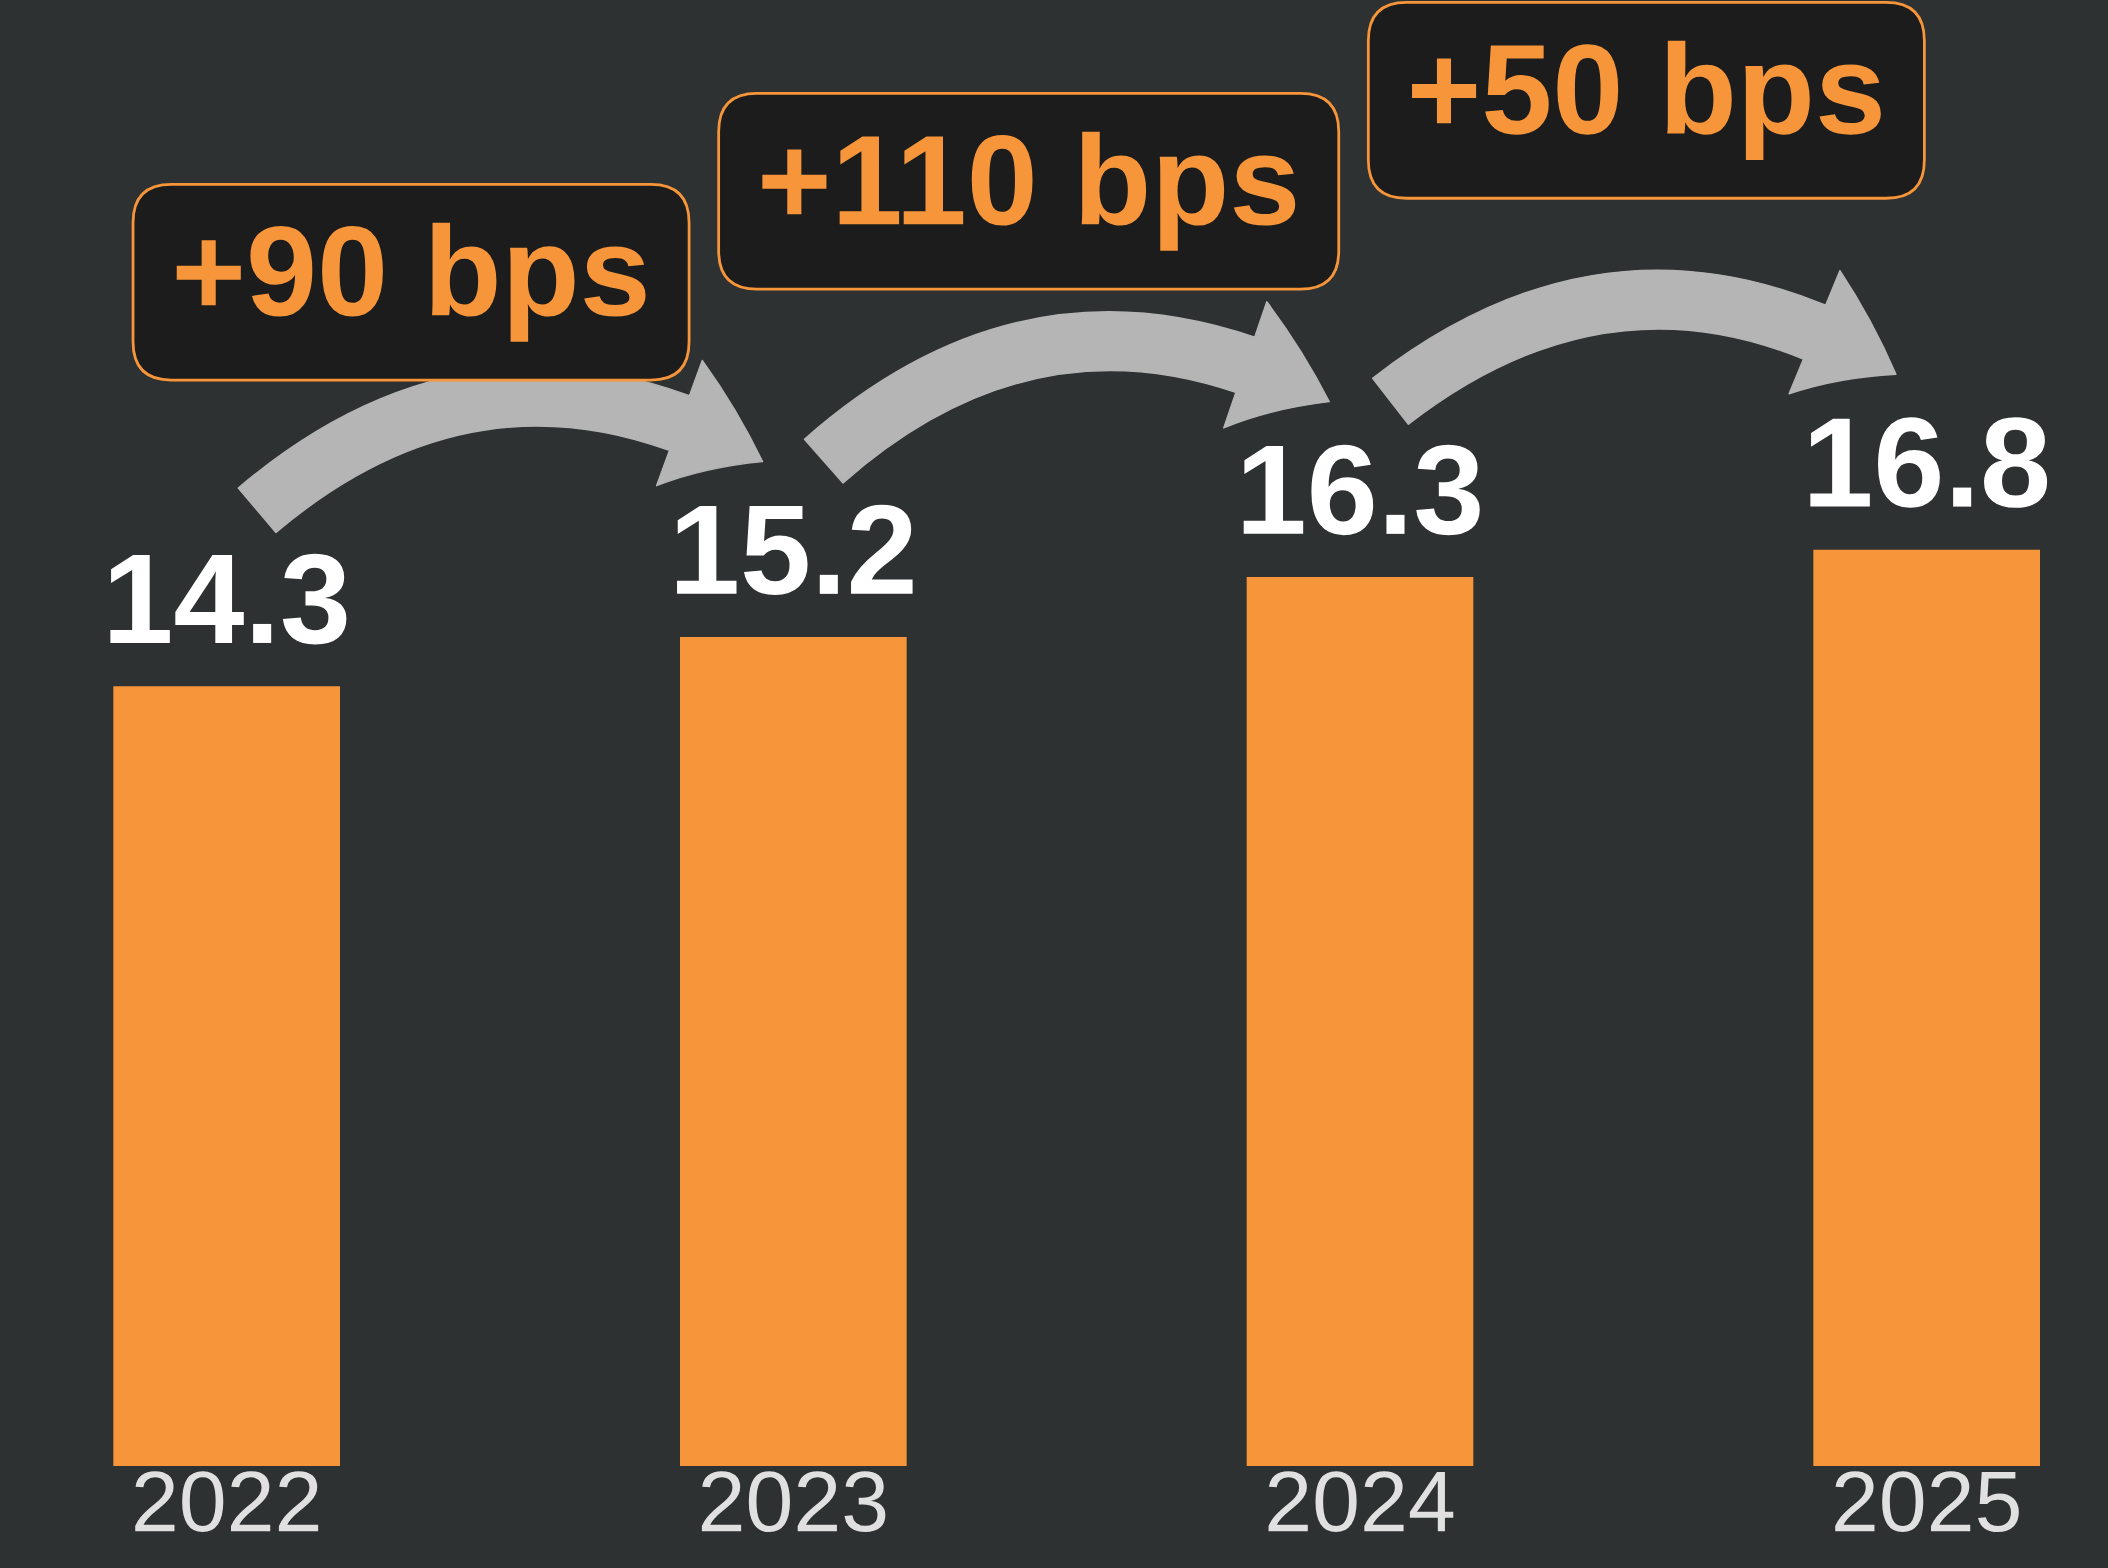 Image resolution: width=2108 pixels, height=1568 pixels. What do you see at coordinates (1361, 1502) in the screenshot?
I see `x-tick-label: 2024` at bounding box center [1361, 1502].